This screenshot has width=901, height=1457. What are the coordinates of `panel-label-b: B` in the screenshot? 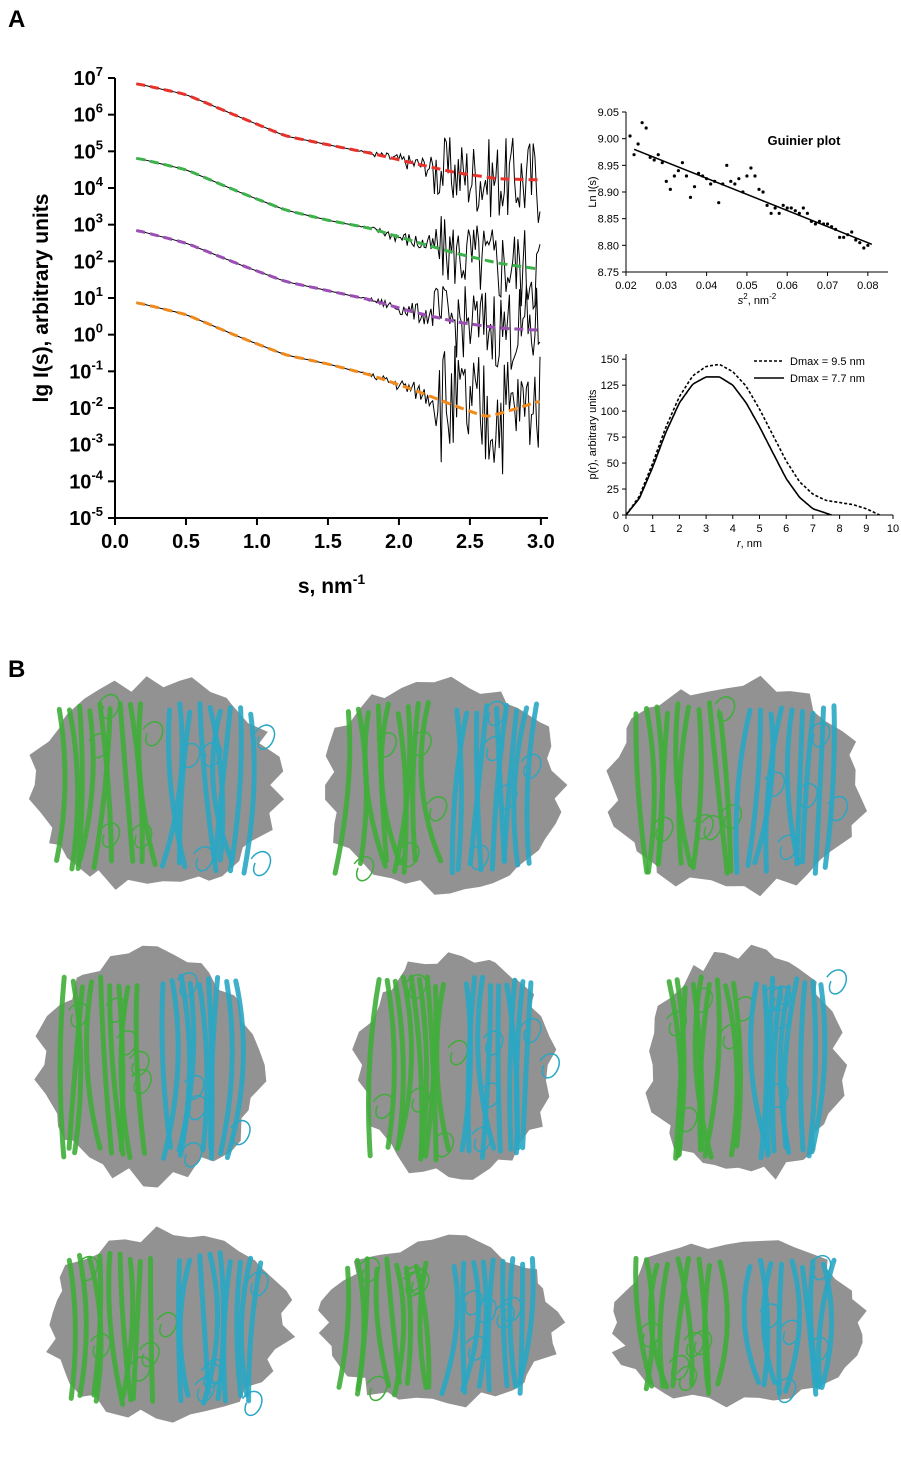 It's located at (17, 669).